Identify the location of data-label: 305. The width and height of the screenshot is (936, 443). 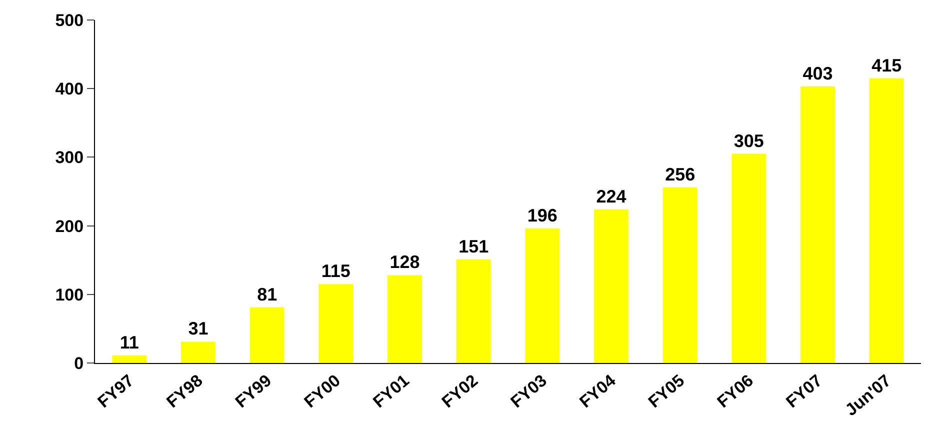
(749, 140).